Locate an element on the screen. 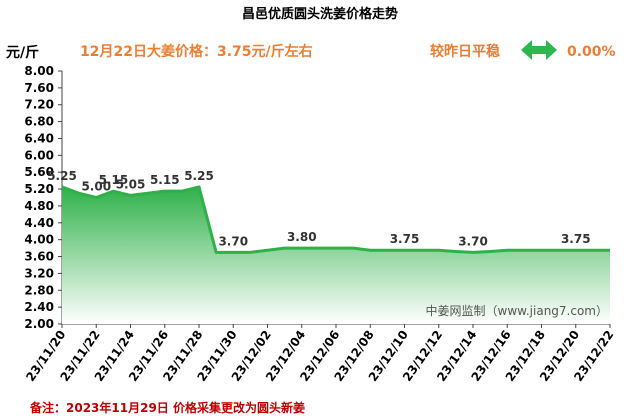  y-tick-label: 6.80 is located at coordinates (39, 122).